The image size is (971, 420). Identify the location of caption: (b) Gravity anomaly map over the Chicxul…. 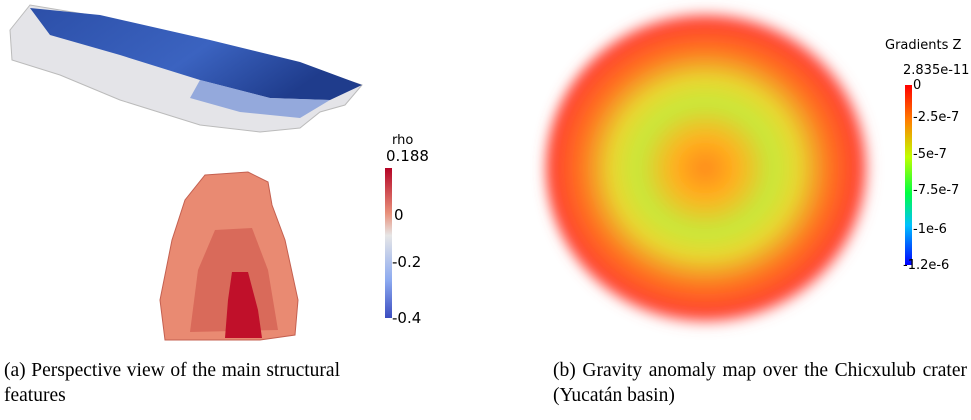
(760, 383).